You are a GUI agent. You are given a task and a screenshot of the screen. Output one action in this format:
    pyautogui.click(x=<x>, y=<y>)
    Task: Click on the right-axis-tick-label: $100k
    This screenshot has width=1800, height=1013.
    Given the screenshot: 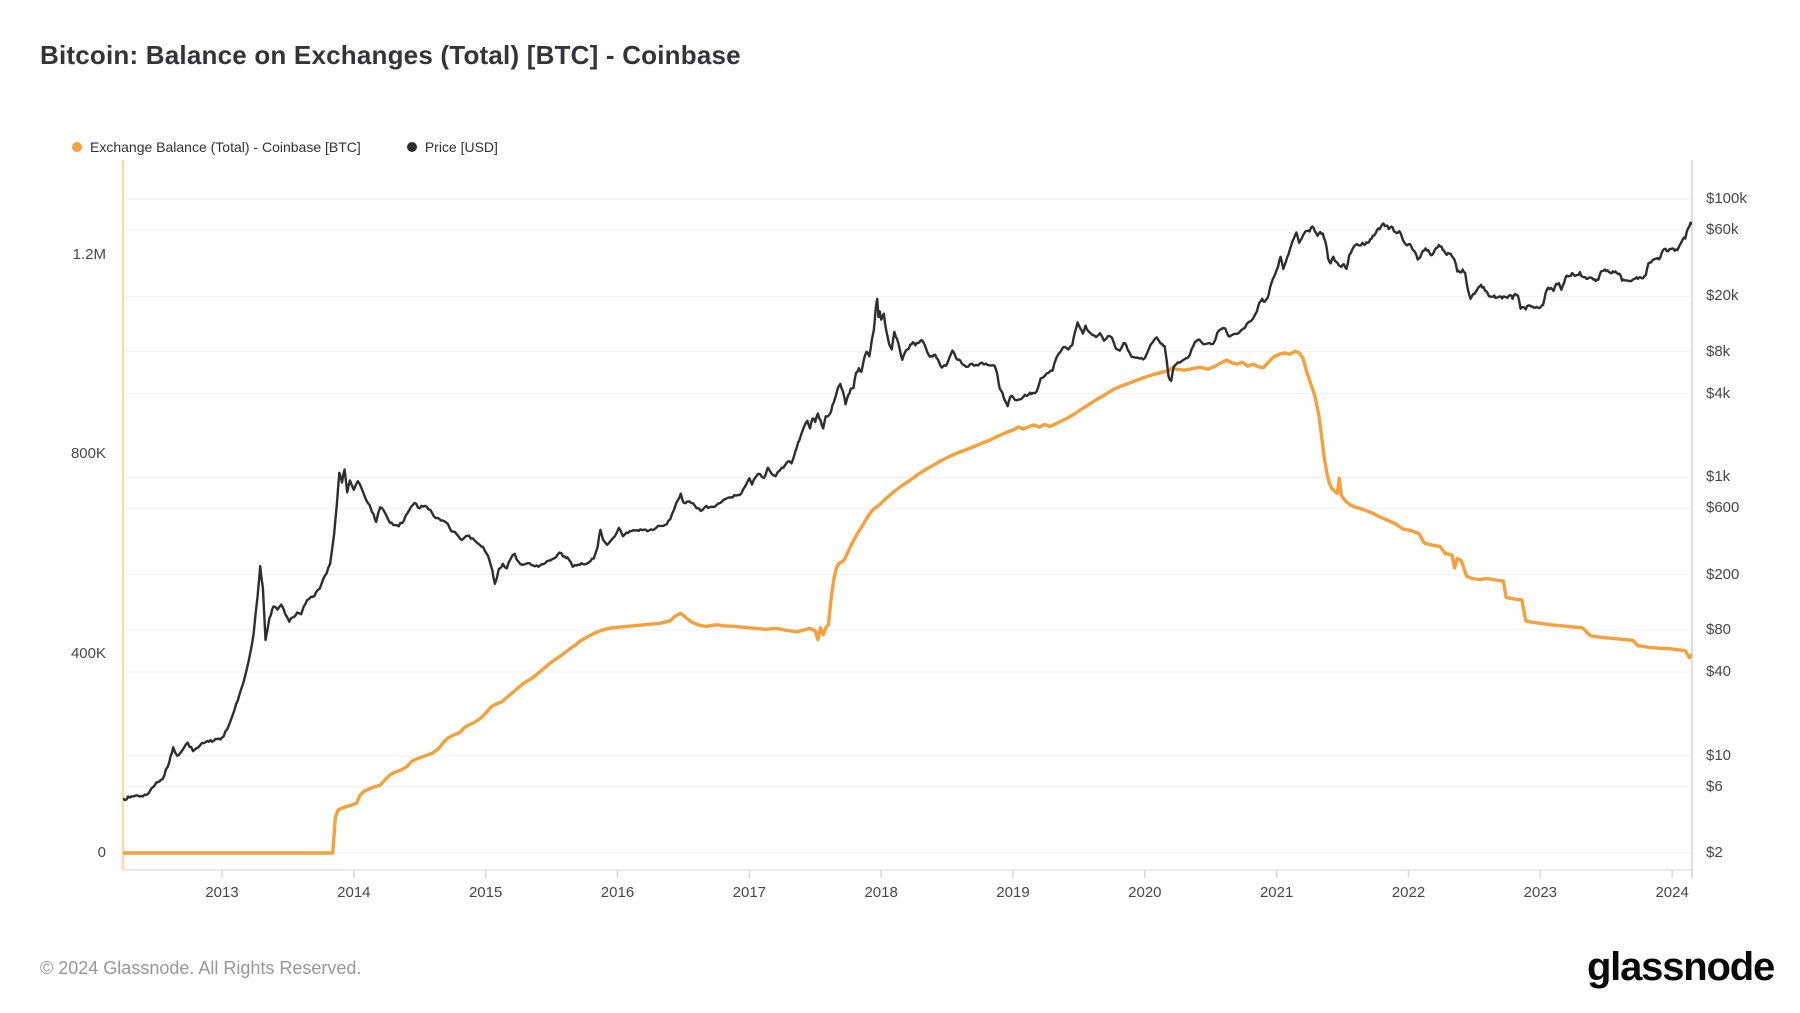 What is the action you would take?
    pyautogui.click(x=1726, y=199)
    